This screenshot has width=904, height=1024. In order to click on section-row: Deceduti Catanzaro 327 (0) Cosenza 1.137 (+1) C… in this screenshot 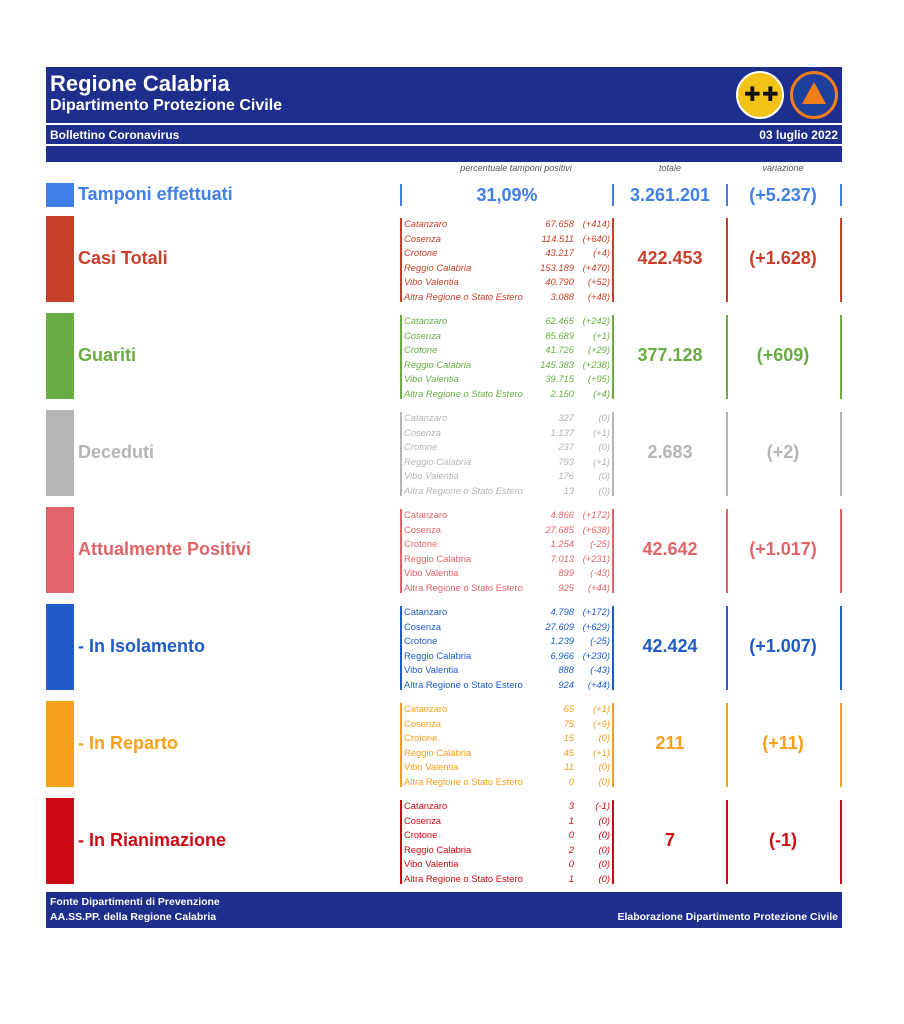, I will do `click(444, 454)`.